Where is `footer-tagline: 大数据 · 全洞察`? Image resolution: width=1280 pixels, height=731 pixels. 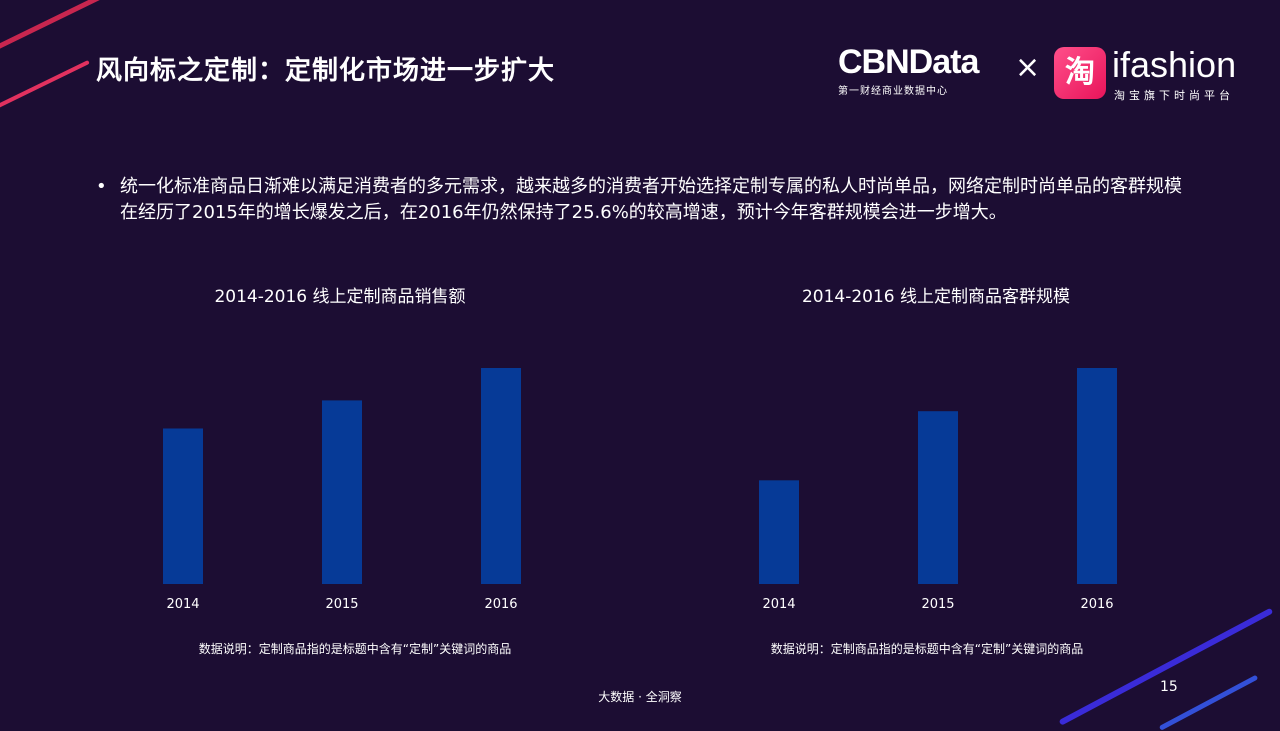
footer-tagline: 大数据 · 全洞察 is located at coordinates (640, 697).